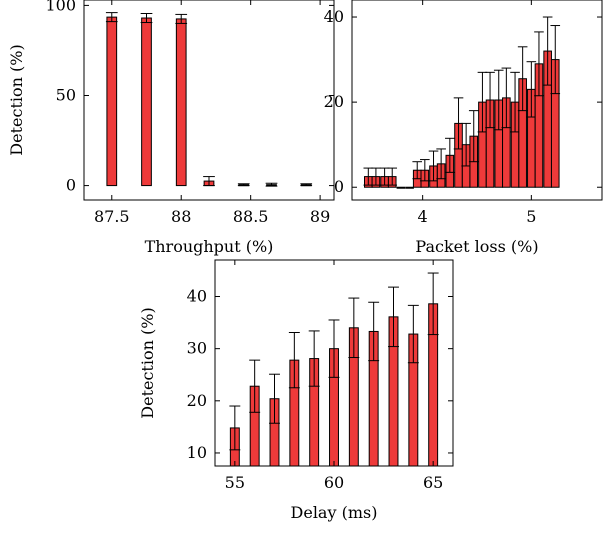  I want to click on throughput-xtick-label-2: 88.5, so click(251, 216).